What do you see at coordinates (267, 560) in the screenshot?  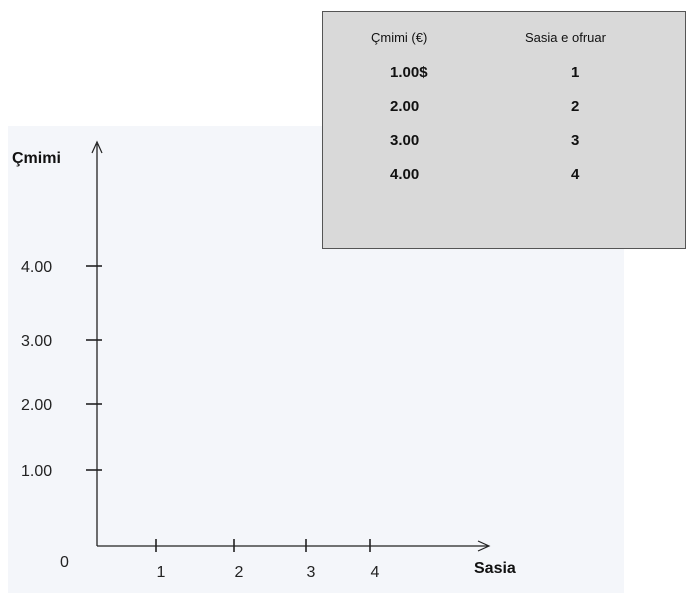 I see `x-ticks: 1 2 3 4` at bounding box center [267, 560].